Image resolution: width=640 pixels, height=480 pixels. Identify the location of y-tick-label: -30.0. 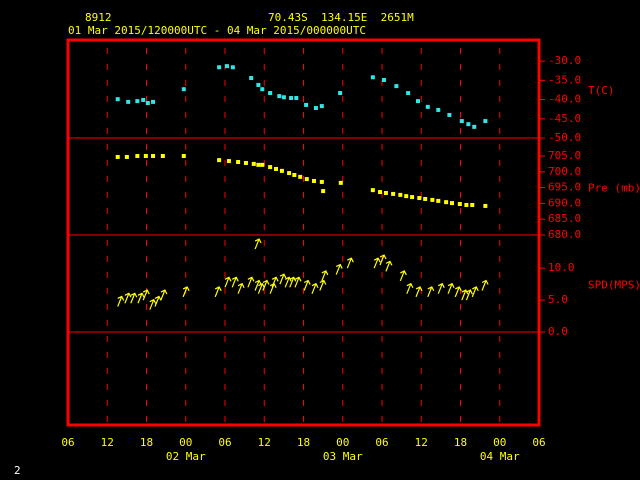
(564, 60).